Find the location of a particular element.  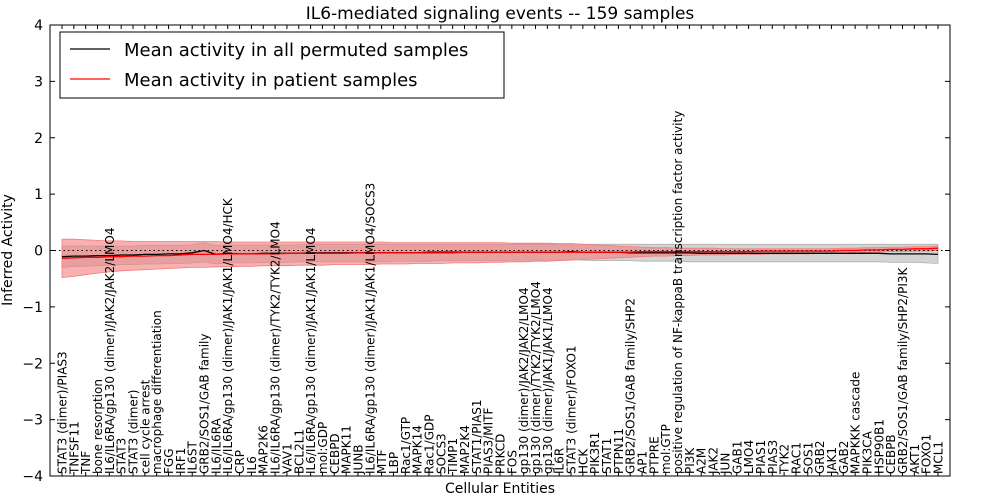

x-tick-label: bone resorption is located at coordinates (98, 426).